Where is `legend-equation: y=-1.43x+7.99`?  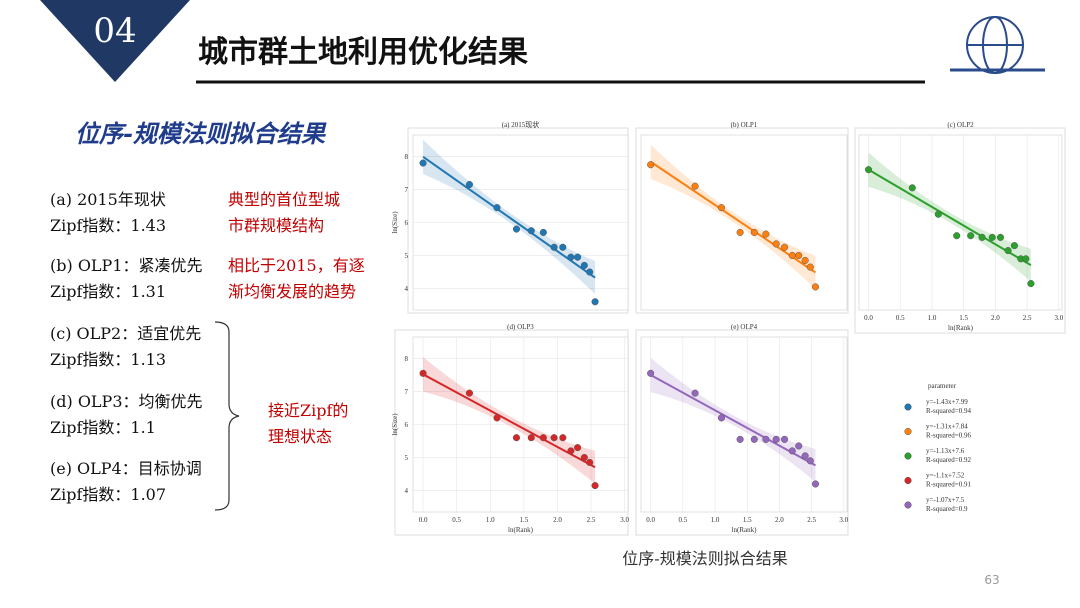
legend-equation: y=-1.43x+7.99 is located at coordinates (947, 402).